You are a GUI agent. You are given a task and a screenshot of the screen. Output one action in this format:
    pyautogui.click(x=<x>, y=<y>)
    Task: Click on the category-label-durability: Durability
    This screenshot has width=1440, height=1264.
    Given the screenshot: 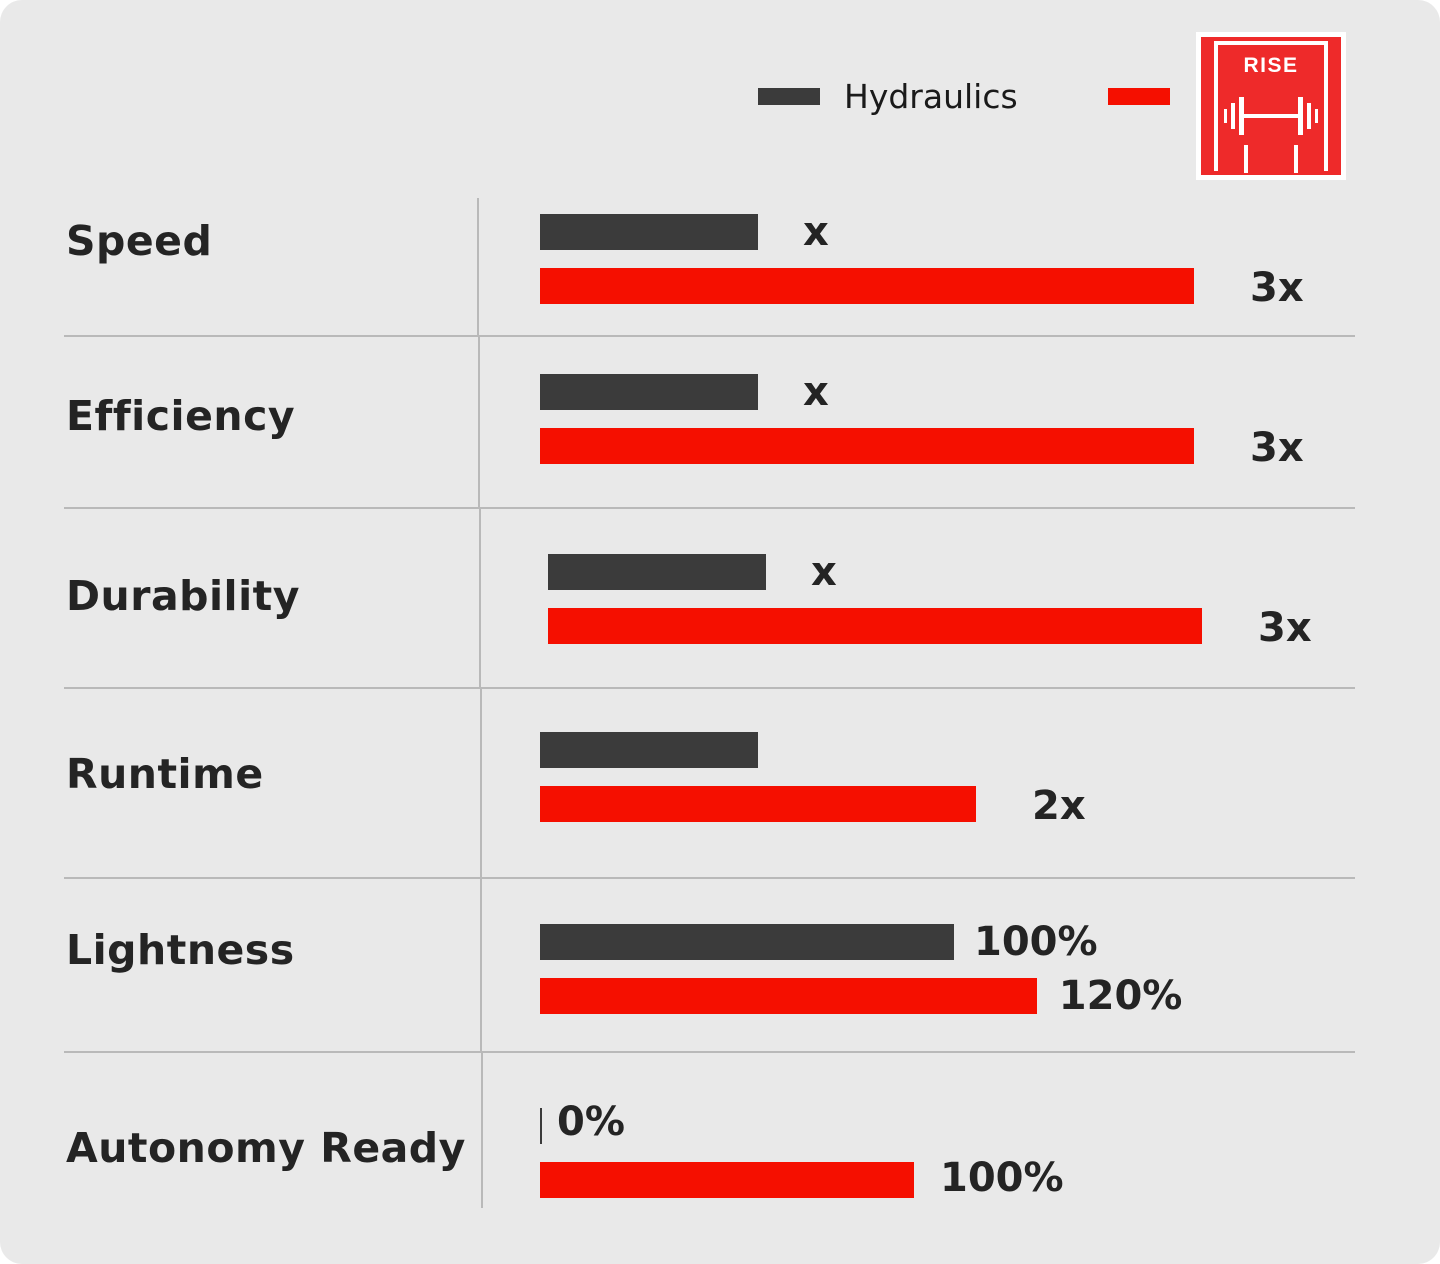 What is the action you would take?
    pyautogui.click(x=183, y=596)
    